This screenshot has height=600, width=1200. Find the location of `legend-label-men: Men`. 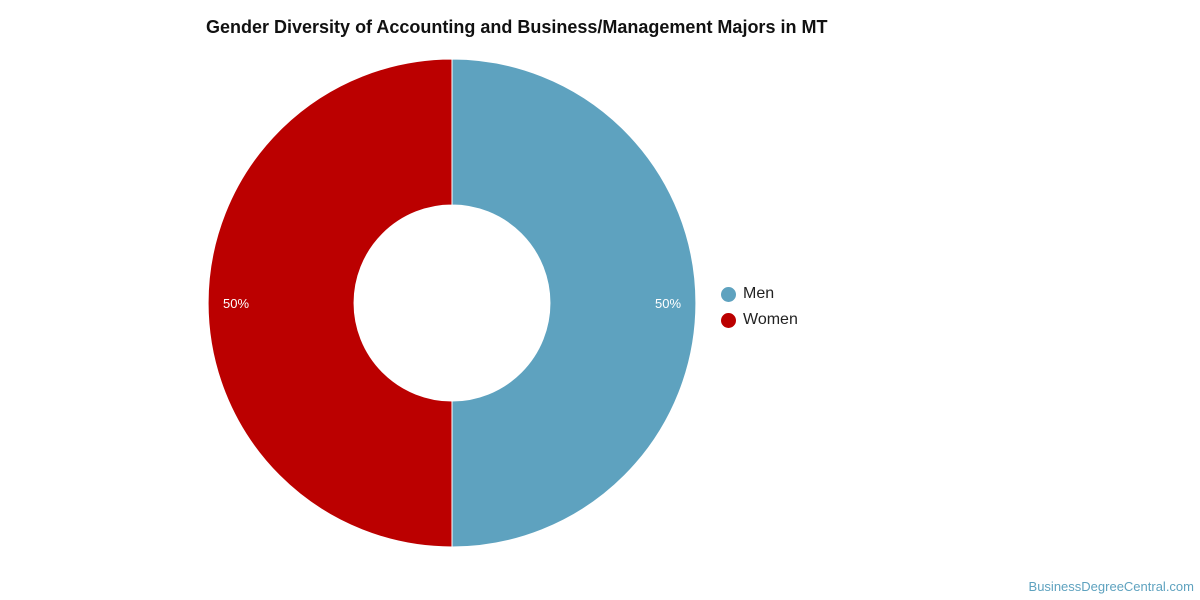

legend-label-men: Men is located at coordinates (759, 293).